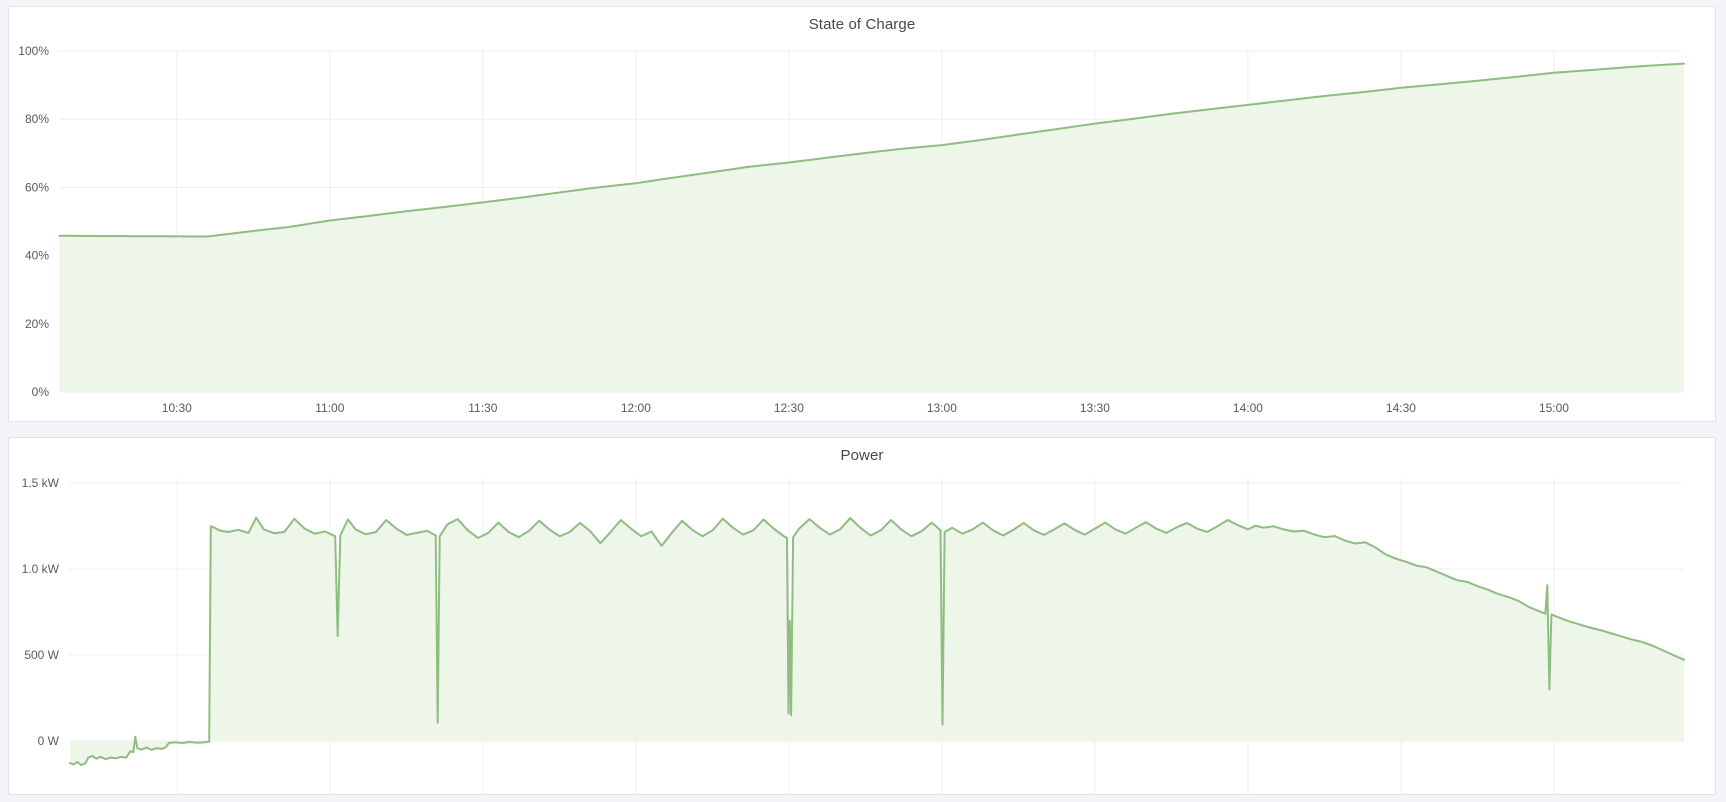 Image resolution: width=1726 pixels, height=802 pixels. What do you see at coordinates (41, 392) in the screenshot?
I see `y-tick-label: 0%` at bounding box center [41, 392].